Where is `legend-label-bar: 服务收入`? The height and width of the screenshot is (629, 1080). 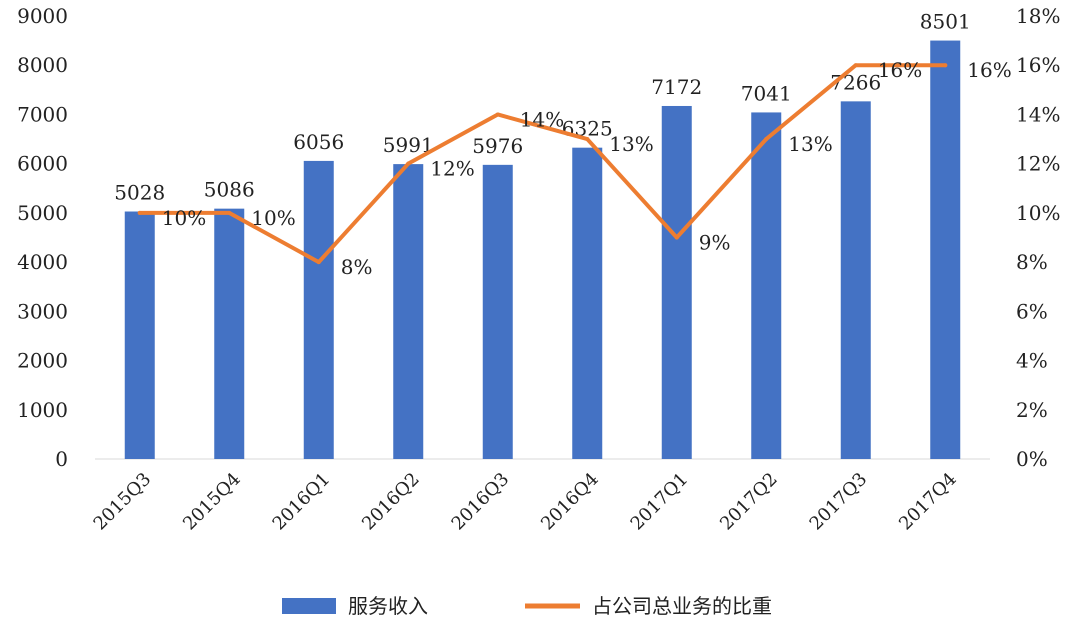
legend-label-bar: 服务收入 is located at coordinates (388, 606).